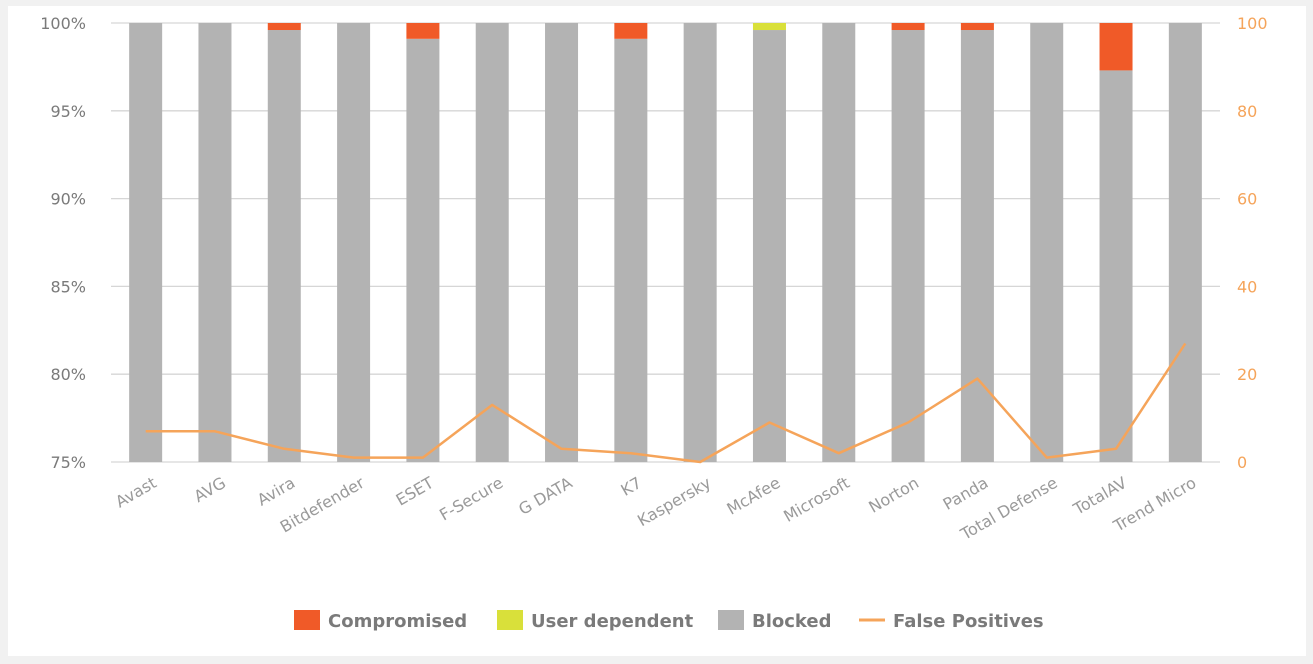 This screenshot has height=664, width=1313. Describe the element at coordinates (492, 242) in the screenshot. I see `bar-f-secure-blocked` at that location.